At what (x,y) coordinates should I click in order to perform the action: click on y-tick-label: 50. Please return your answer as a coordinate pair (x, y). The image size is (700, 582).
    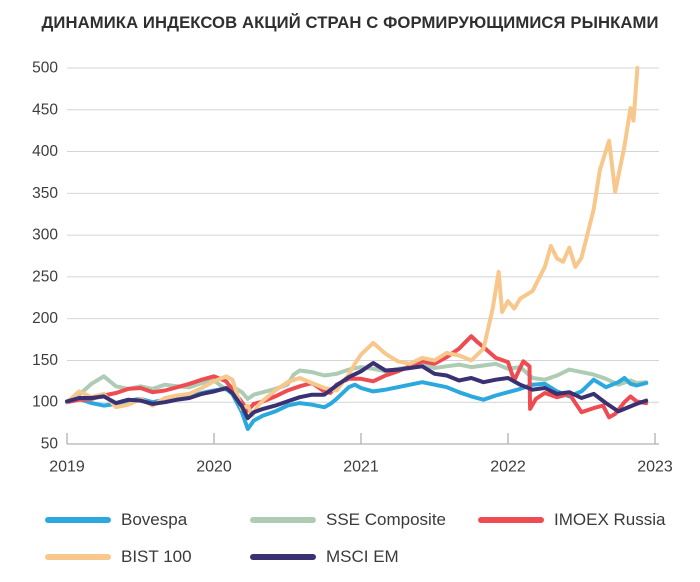
    Looking at the image, I should click on (50, 444).